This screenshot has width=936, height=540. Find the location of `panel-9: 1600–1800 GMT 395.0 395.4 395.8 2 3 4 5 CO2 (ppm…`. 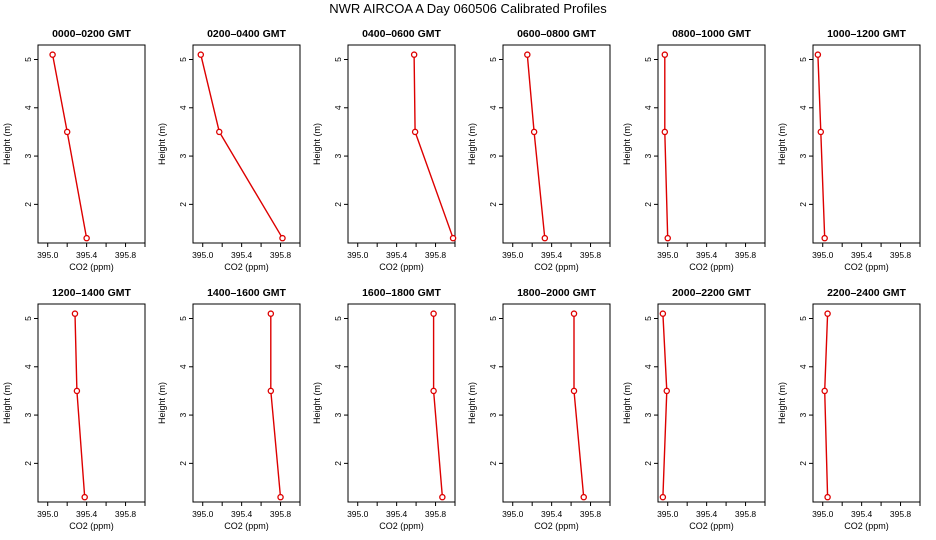

panel-9: 1600–1800 GMT 395.0 395.4 395.8 2 3 4 5 CO2 (ppm… is located at coordinates (384, 409).